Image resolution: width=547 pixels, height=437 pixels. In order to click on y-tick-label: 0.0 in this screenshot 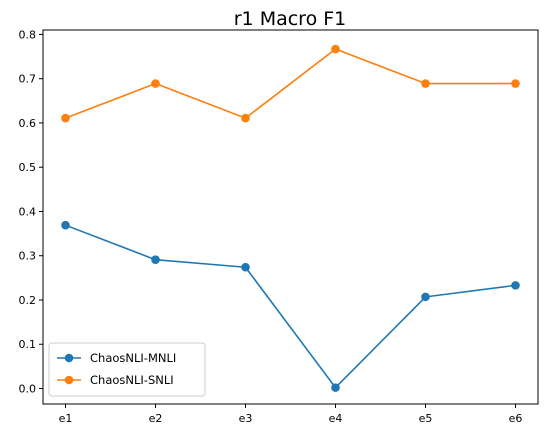, I will do `click(28, 389)`.